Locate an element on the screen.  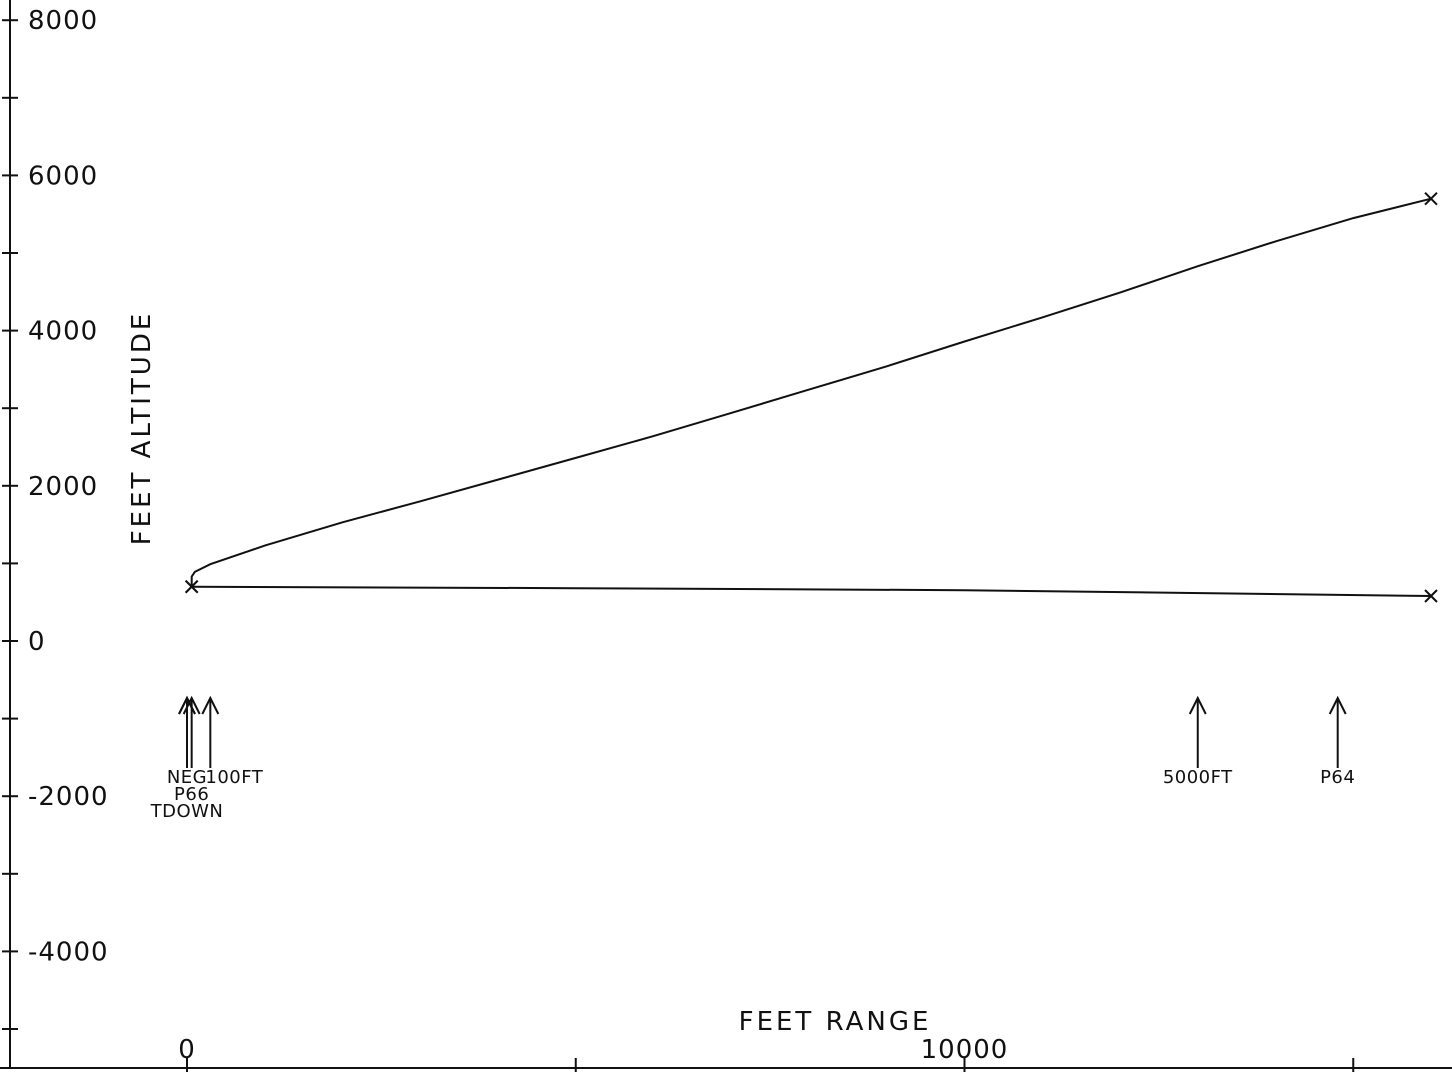
event-label: 5000FT is located at coordinates (1198, 777).